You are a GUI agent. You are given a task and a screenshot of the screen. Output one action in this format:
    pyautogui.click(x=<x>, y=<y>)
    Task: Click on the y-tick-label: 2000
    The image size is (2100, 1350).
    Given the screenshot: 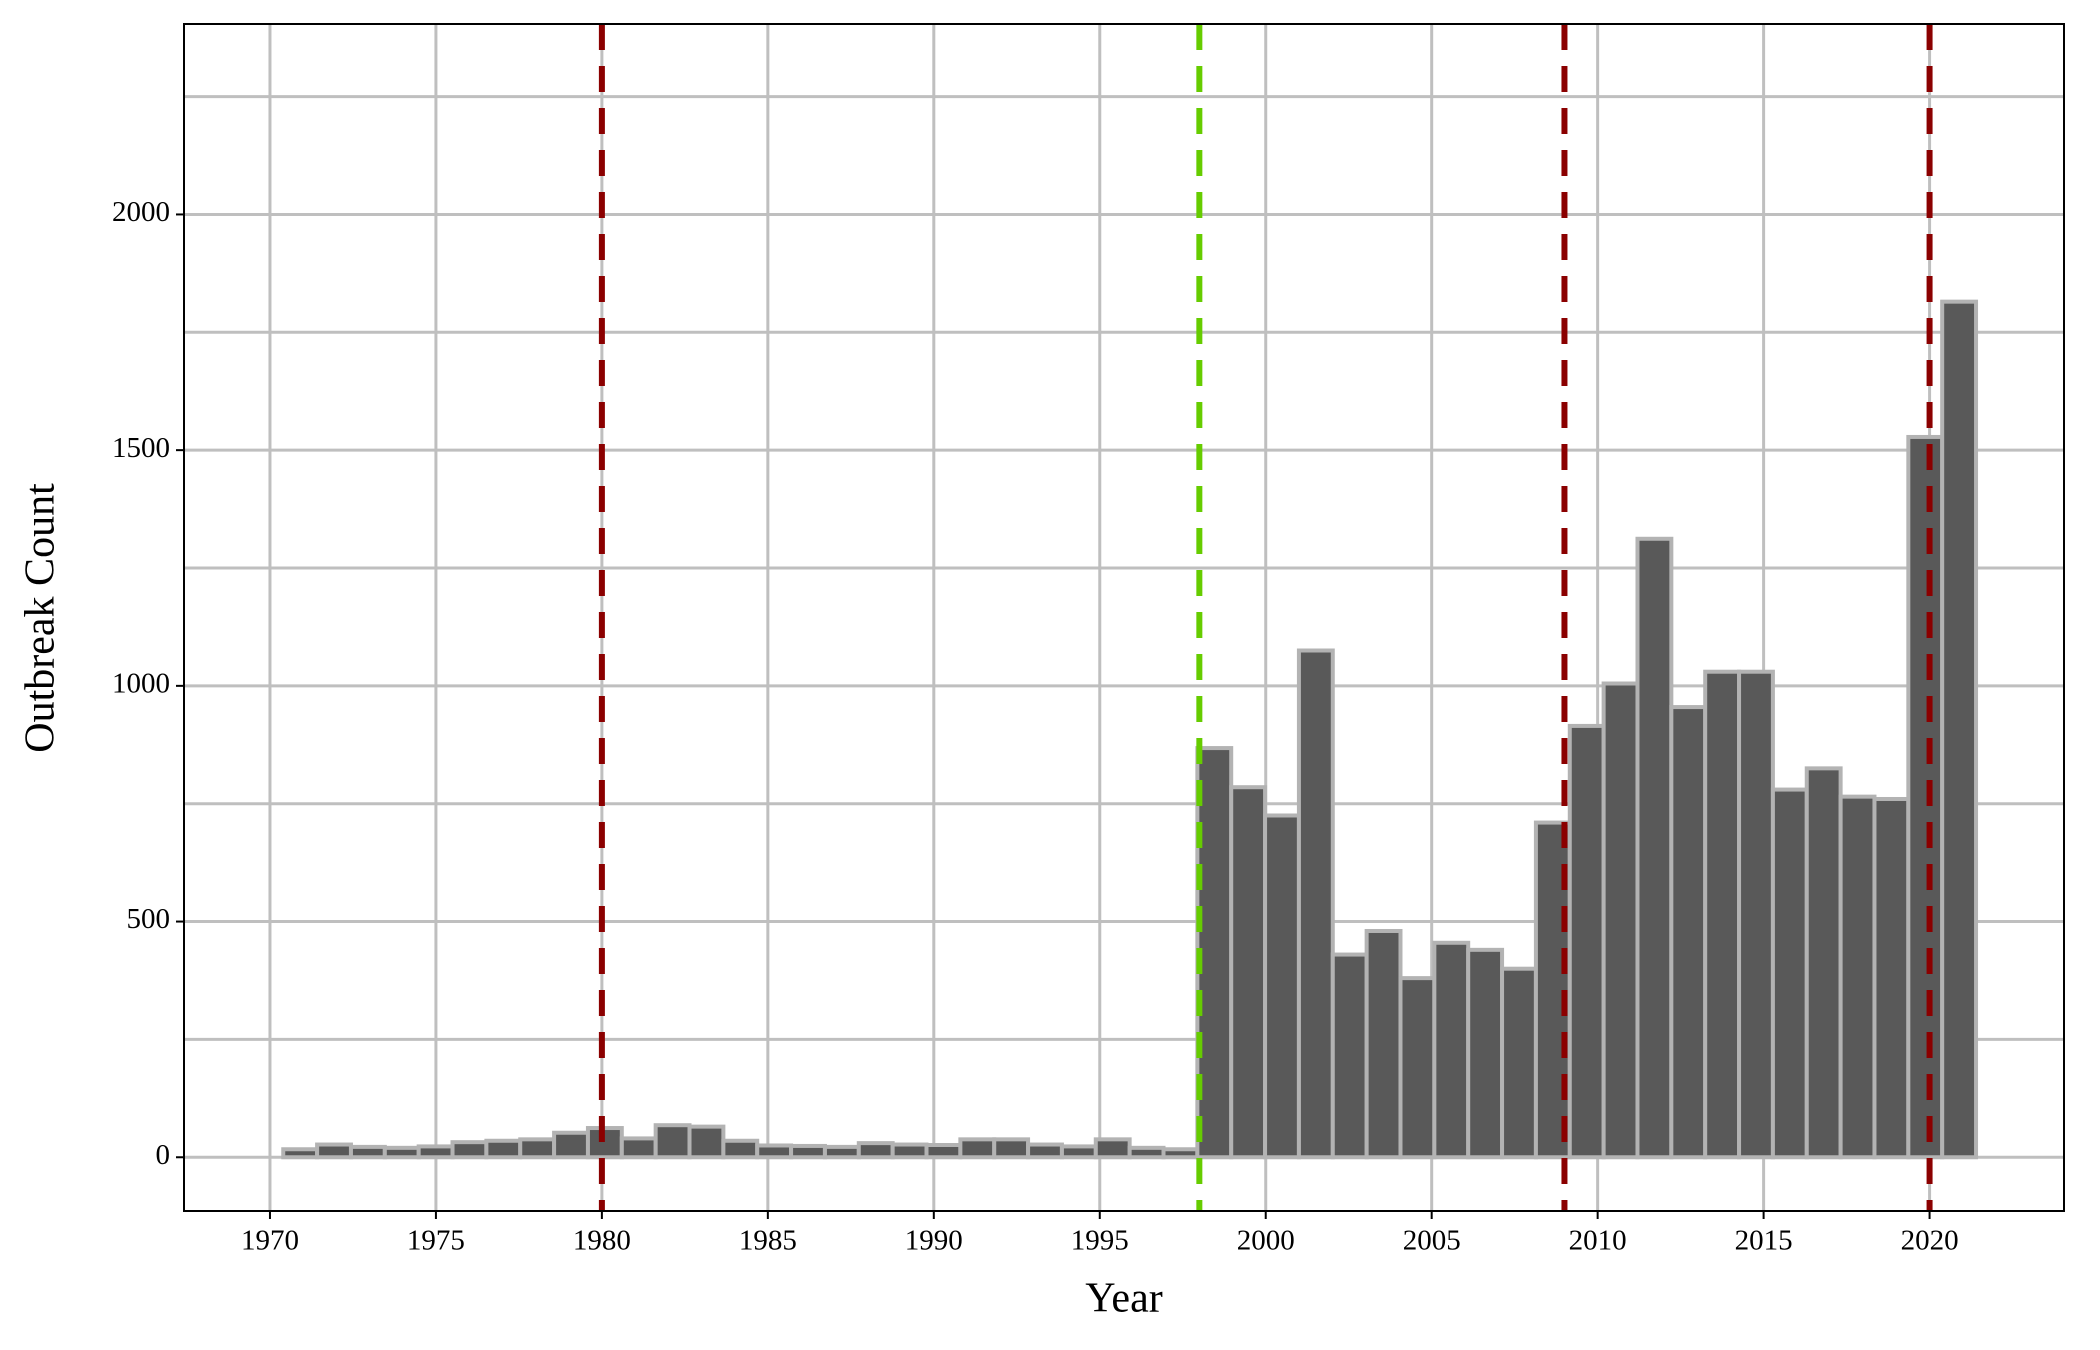 What is the action you would take?
    pyautogui.click(x=141, y=212)
    